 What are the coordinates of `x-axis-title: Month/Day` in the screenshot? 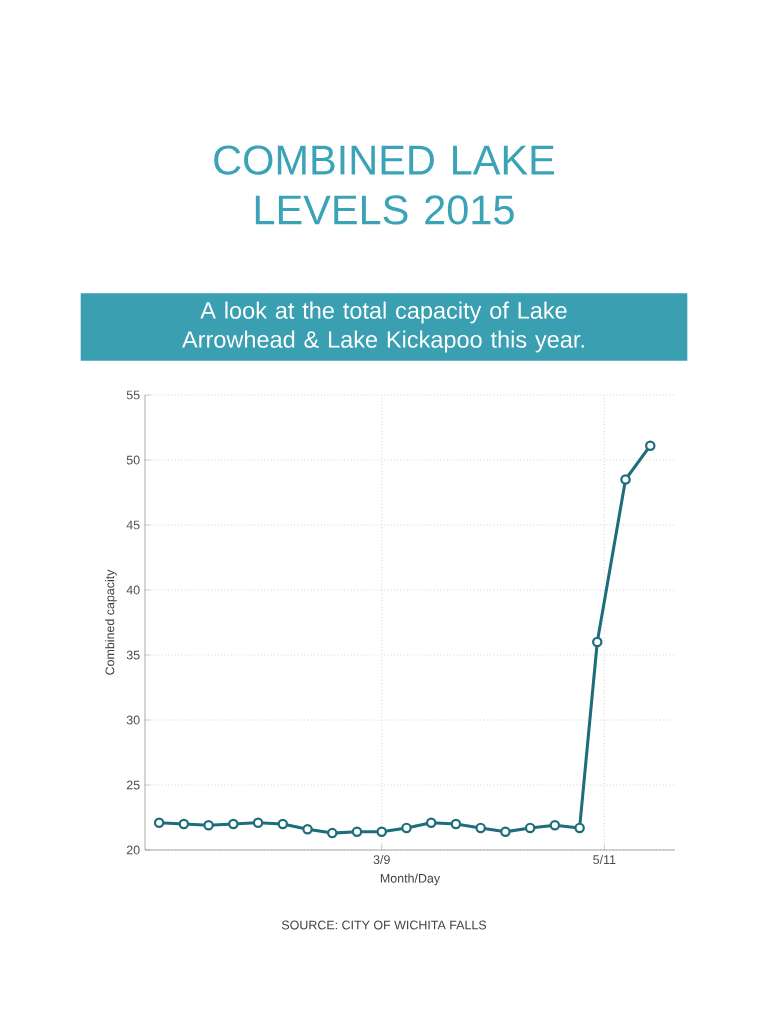 It's located at (410, 879).